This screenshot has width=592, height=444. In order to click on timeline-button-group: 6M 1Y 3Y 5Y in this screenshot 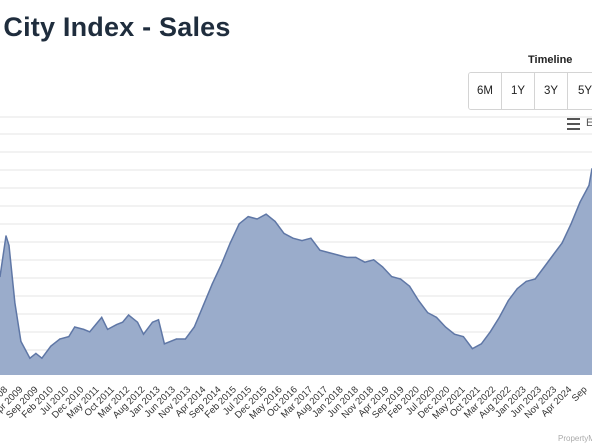, I will do `click(530, 91)`.